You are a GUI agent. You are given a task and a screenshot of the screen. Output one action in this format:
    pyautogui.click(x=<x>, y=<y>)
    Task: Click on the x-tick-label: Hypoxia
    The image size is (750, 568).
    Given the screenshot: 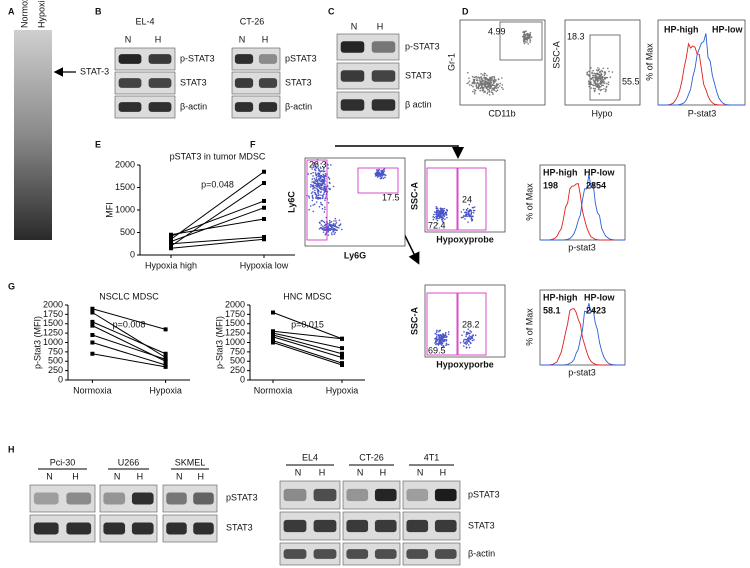 What is the action you would take?
    pyautogui.click(x=165, y=390)
    